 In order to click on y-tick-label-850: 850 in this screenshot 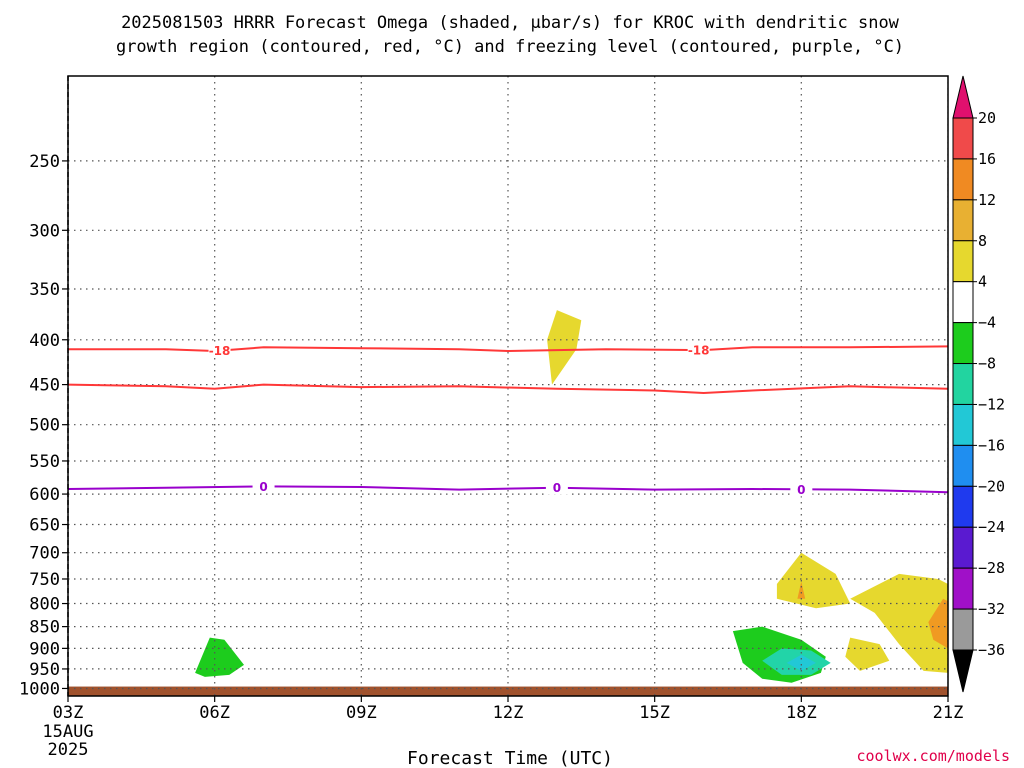, I will do `click(44, 628)`.